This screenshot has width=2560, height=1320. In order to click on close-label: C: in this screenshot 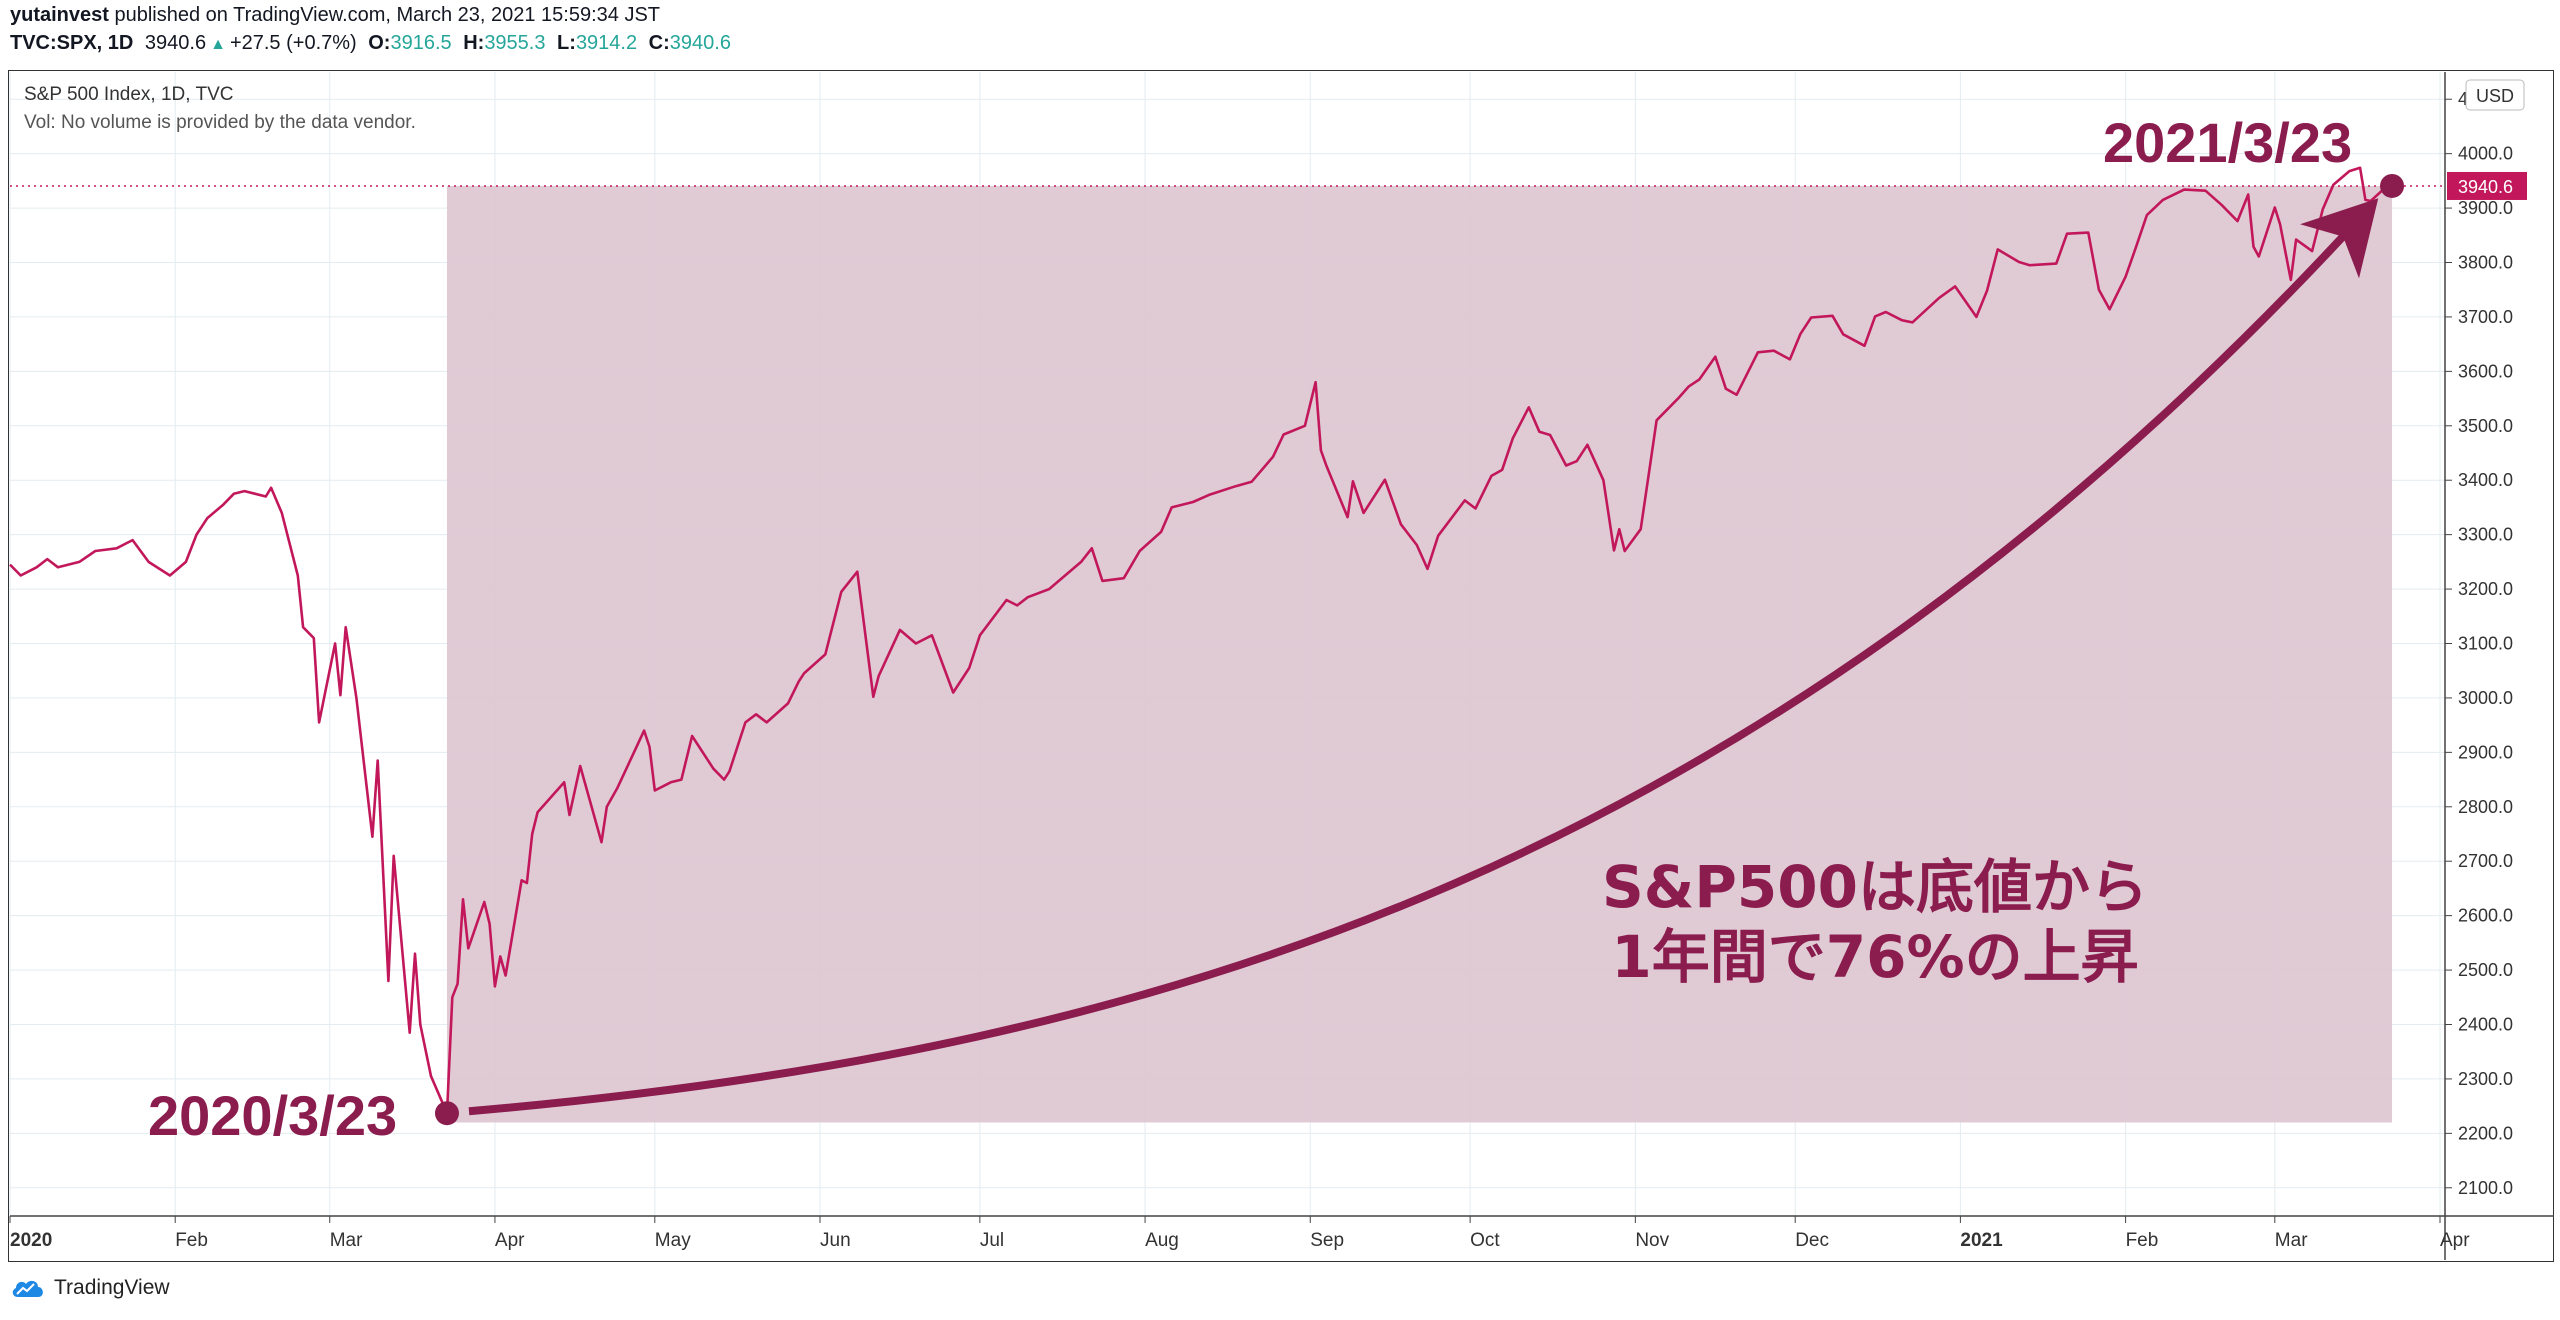, I will do `click(659, 43)`.